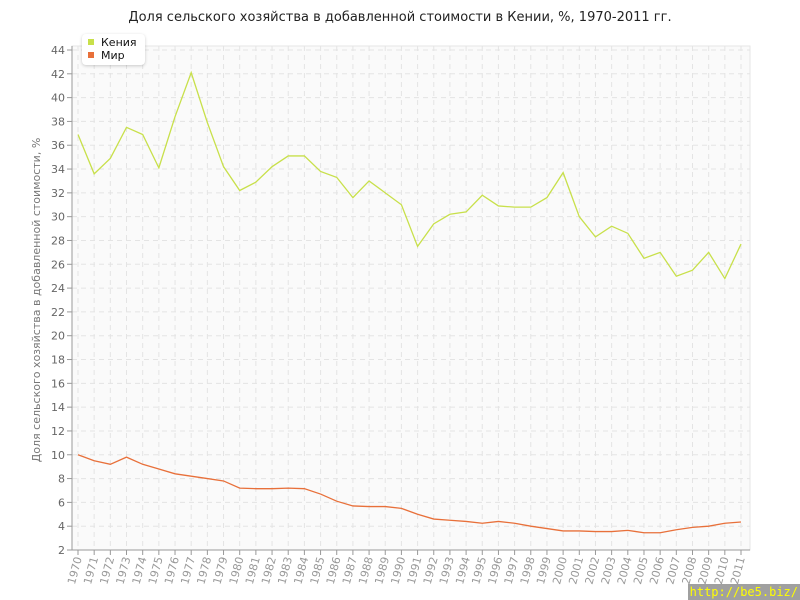 This screenshot has height=600, width=800. Describe the element at coordinates (58, 431) in the screenshot. I see `y-tick-label: 12` at that location.